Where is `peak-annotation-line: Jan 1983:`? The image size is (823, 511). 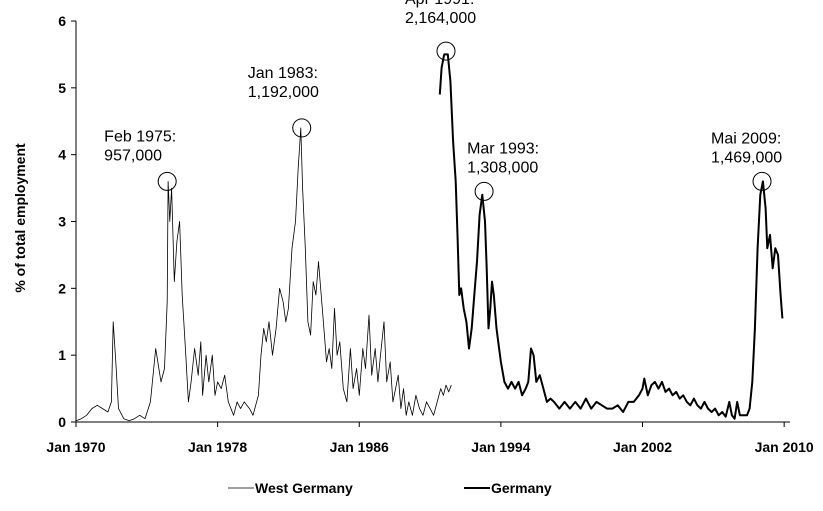 peak-annotation-line: Jan 1983: is located at coordinates (283, 73).